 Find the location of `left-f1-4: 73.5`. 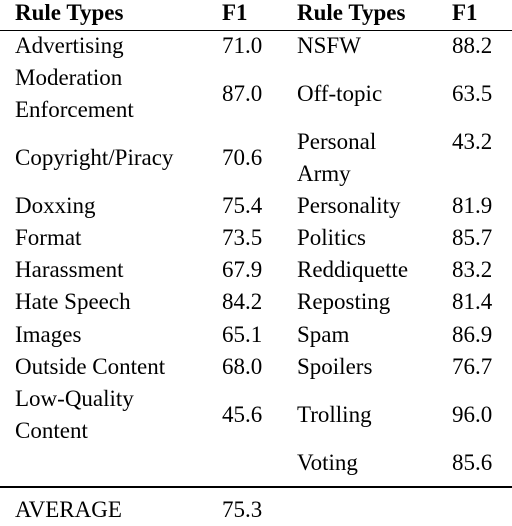

left-f1-4: 73.5 is located at coordinates (242, 237).